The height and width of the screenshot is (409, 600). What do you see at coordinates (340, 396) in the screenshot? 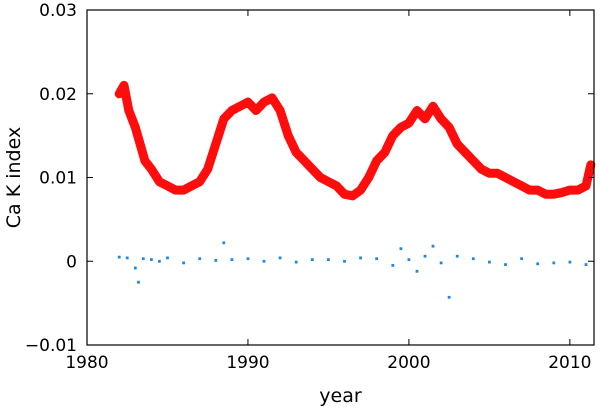
I see `x-axis-label: year` at bounding box center [340, 396].